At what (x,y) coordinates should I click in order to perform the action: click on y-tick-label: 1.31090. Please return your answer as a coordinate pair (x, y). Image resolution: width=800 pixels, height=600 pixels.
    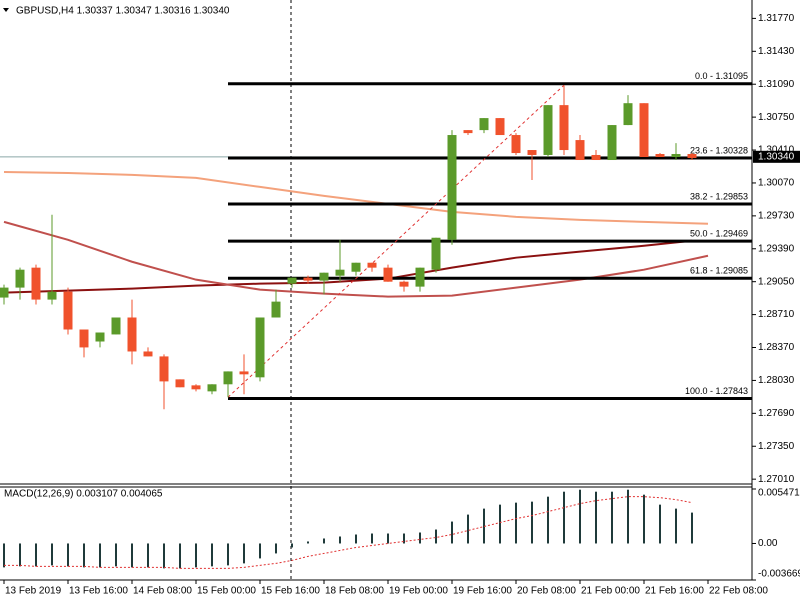
    Looking at the image, I should click on (776, 84).